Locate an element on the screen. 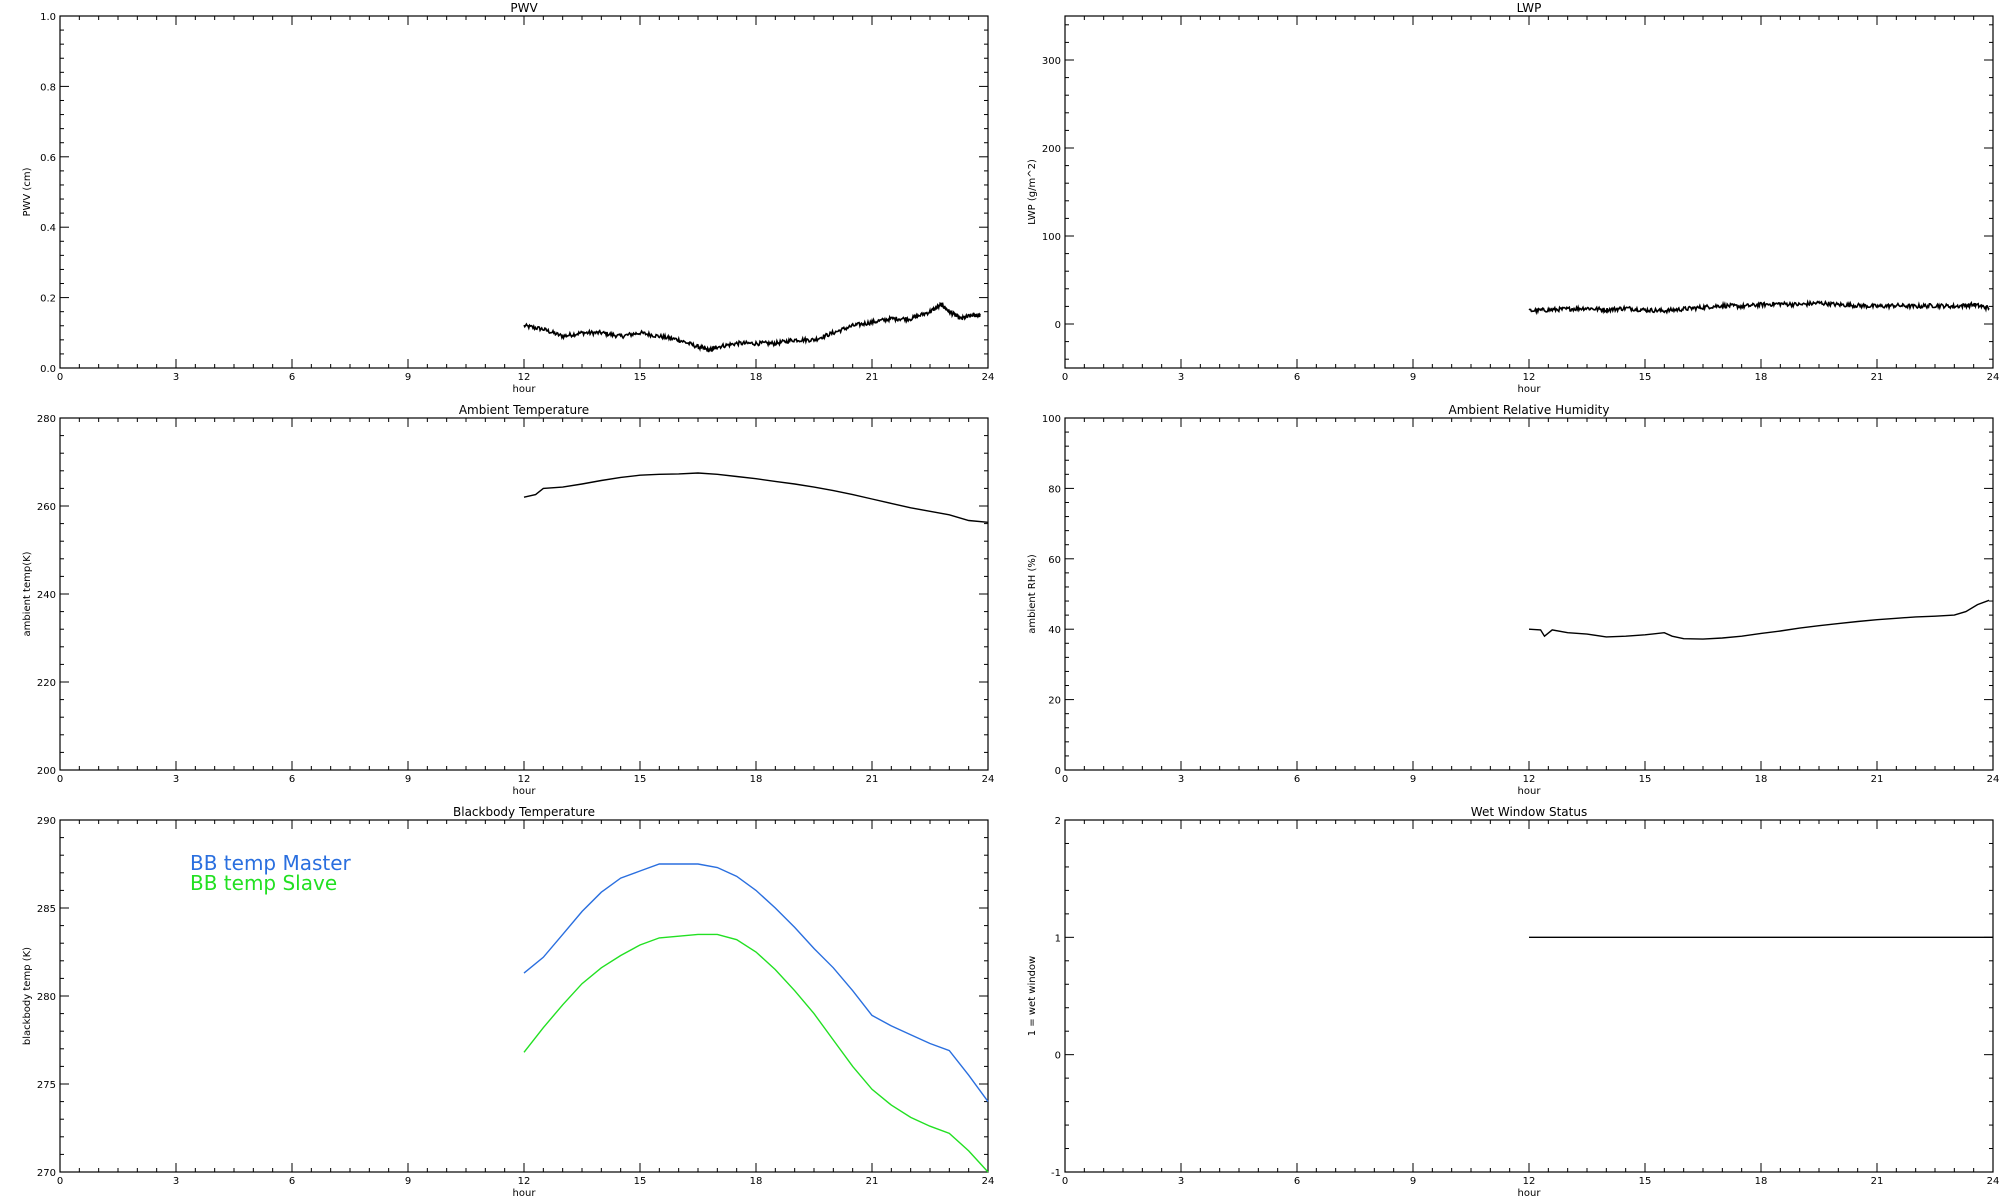 The height and width of the screenshot is (1200, 2000). y-tick-label: 1 is located at coordinates (1058, 938).